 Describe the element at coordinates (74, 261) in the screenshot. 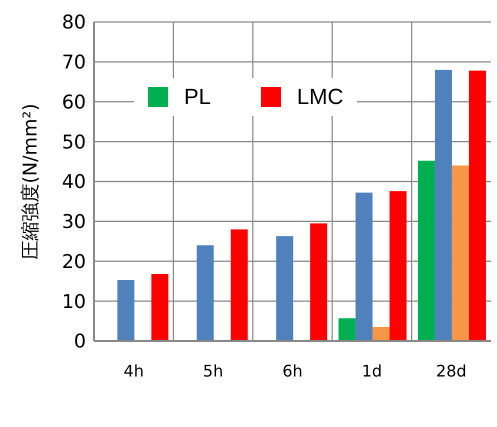

I see `y-tick-label: 20` at that location.